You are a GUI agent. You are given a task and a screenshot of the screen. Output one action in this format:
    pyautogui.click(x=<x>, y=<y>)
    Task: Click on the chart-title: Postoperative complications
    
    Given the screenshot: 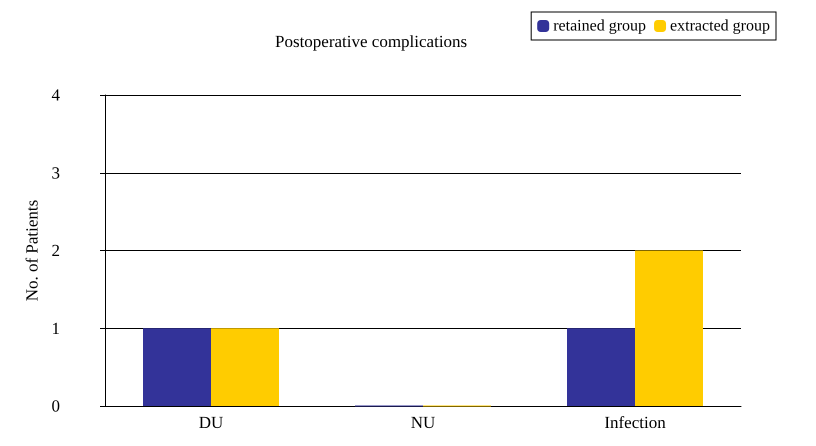 What is the action you would take?
    pyautogui.click(x=371, y=41)
    